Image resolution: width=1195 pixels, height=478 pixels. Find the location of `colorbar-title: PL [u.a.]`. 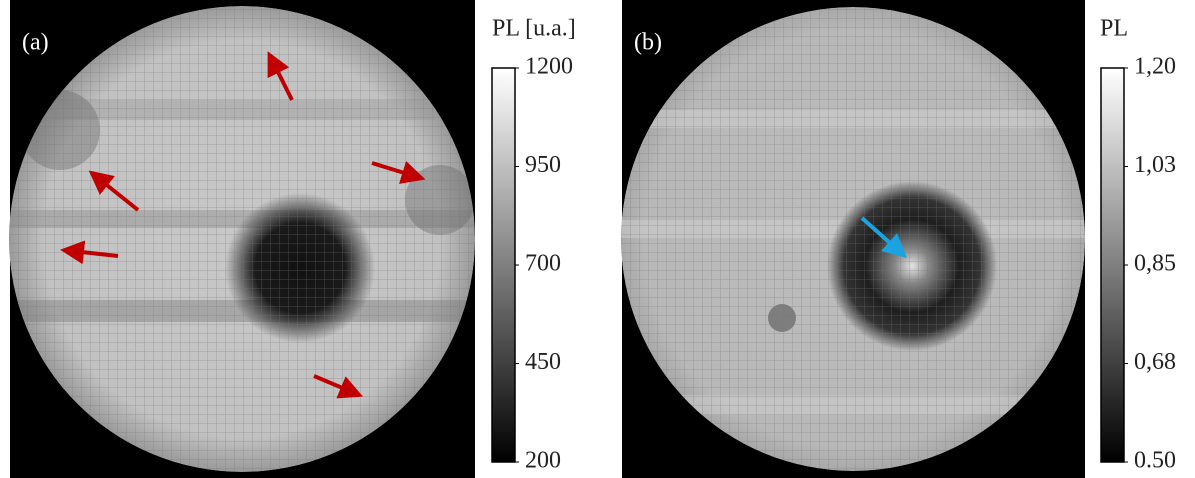

colorbar-title: PL [u.a.] is located at coordinates (534, 29).